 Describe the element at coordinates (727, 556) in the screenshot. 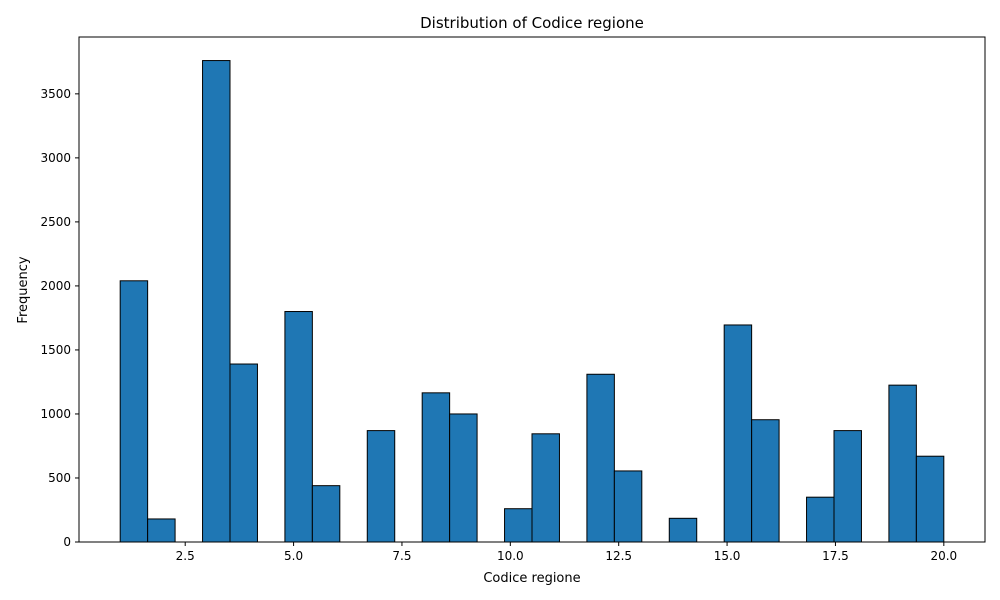

I see `x-tick-label: 15.0` at that location.